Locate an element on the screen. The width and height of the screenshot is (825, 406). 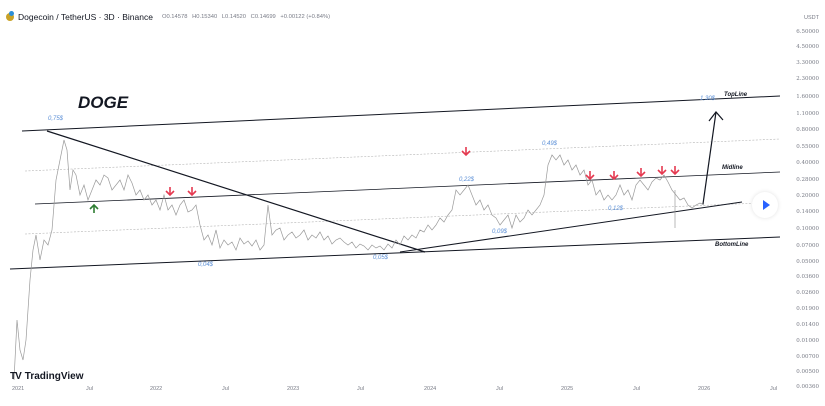
price-unit: USDT is located at coordinates (811, 18).